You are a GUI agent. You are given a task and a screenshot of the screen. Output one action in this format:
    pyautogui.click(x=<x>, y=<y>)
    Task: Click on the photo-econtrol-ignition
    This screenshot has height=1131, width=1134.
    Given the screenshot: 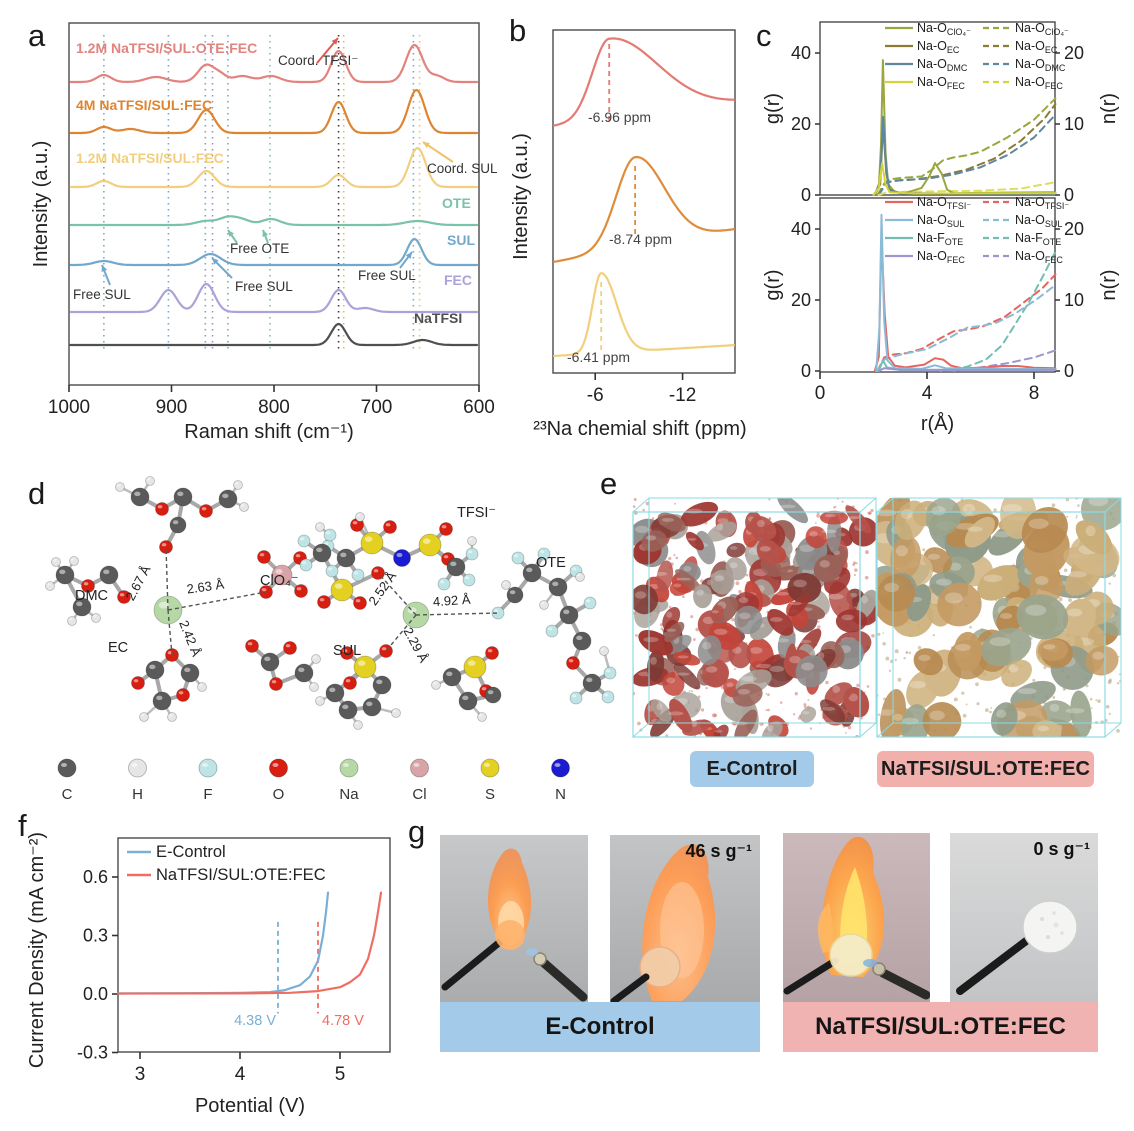 What is the action you would take?
    pyautogui.click(x=514, y=918)
    